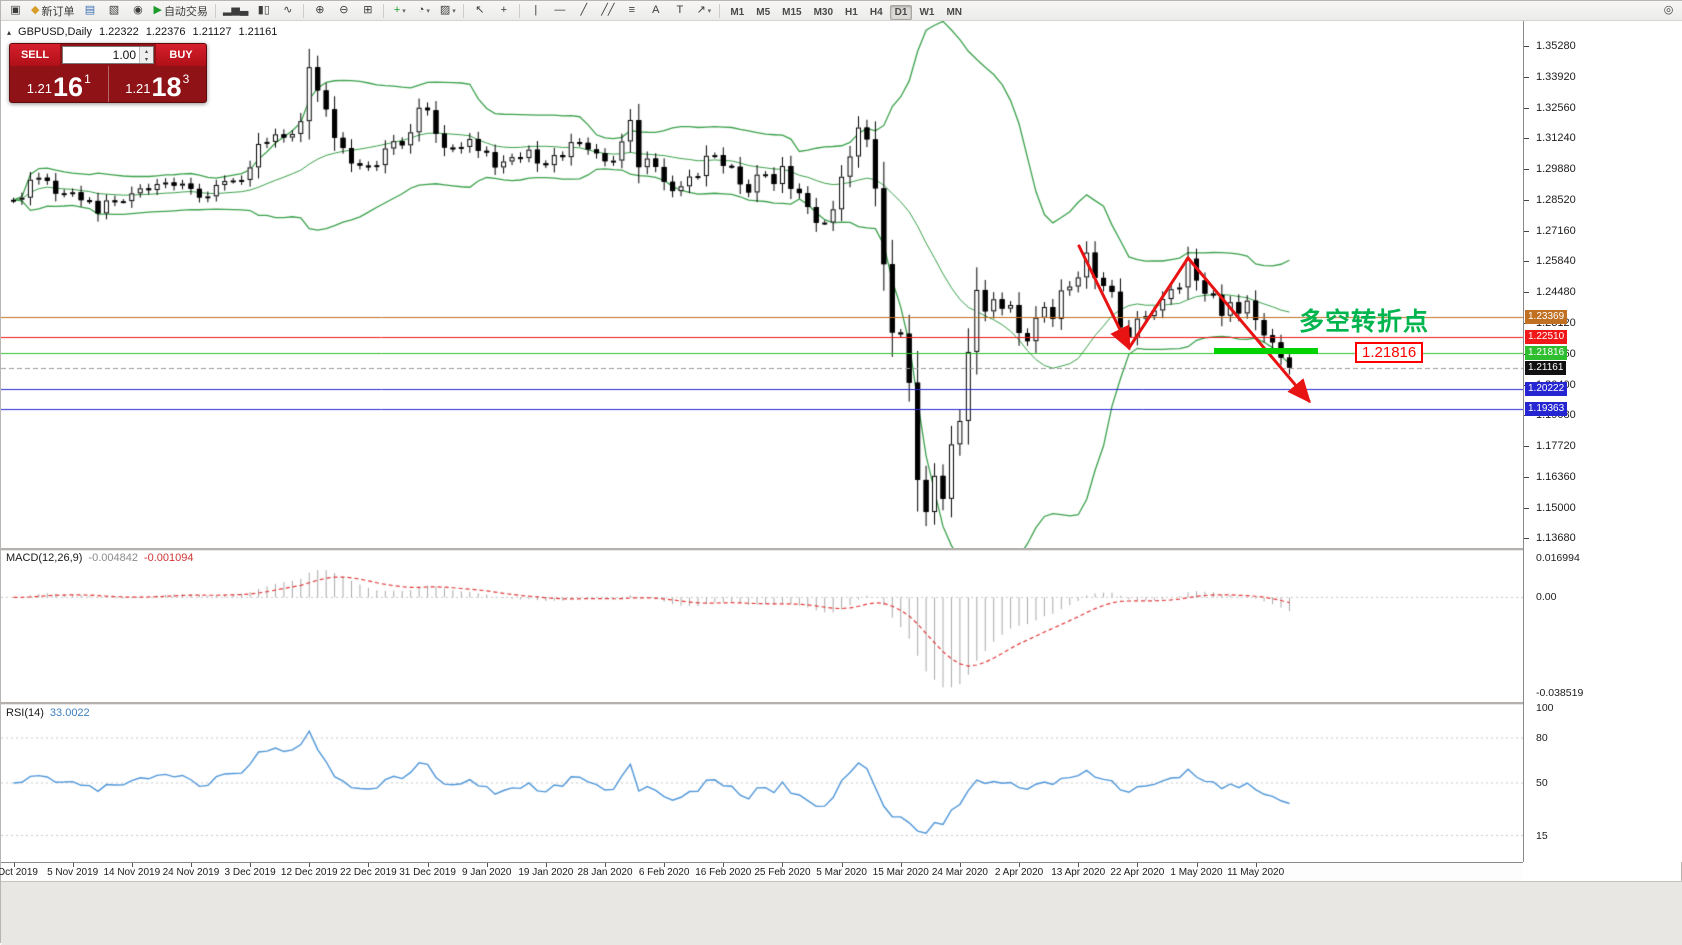  I want to click on channel-icon: ╱╱, so click(608, 10).